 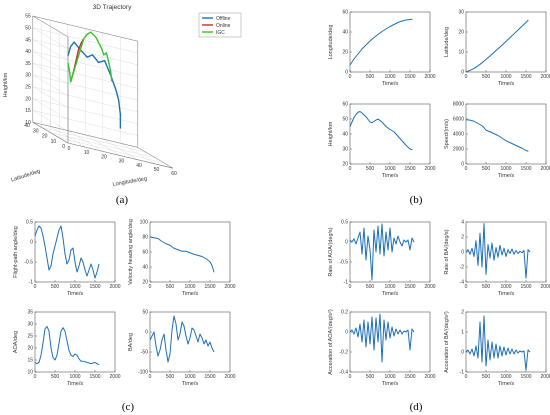 What do you see at coordinates (67, 252) in the screenshot?
I see `panel-c1-series-line` at bounding box center [67, 252].